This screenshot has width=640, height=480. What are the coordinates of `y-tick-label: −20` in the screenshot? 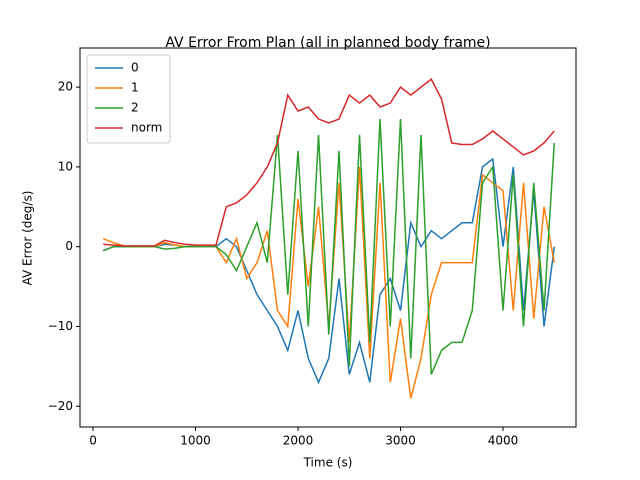 It's located at (60, 406).